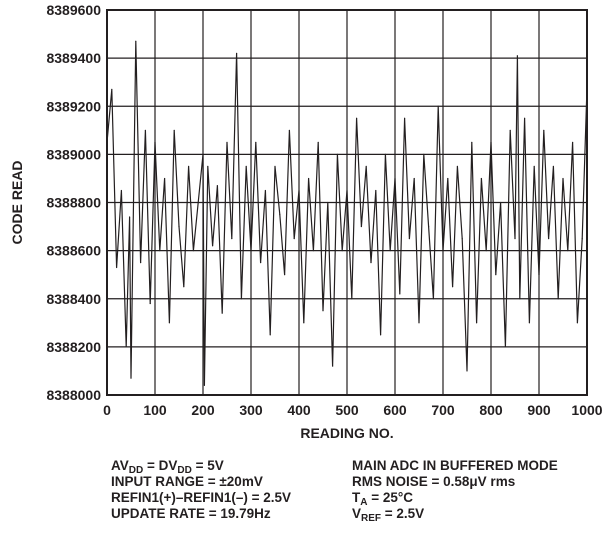  Describe the element at coordinates (73, 106) in the screenshot. I see `y-tick-label: 8389200` at that location.